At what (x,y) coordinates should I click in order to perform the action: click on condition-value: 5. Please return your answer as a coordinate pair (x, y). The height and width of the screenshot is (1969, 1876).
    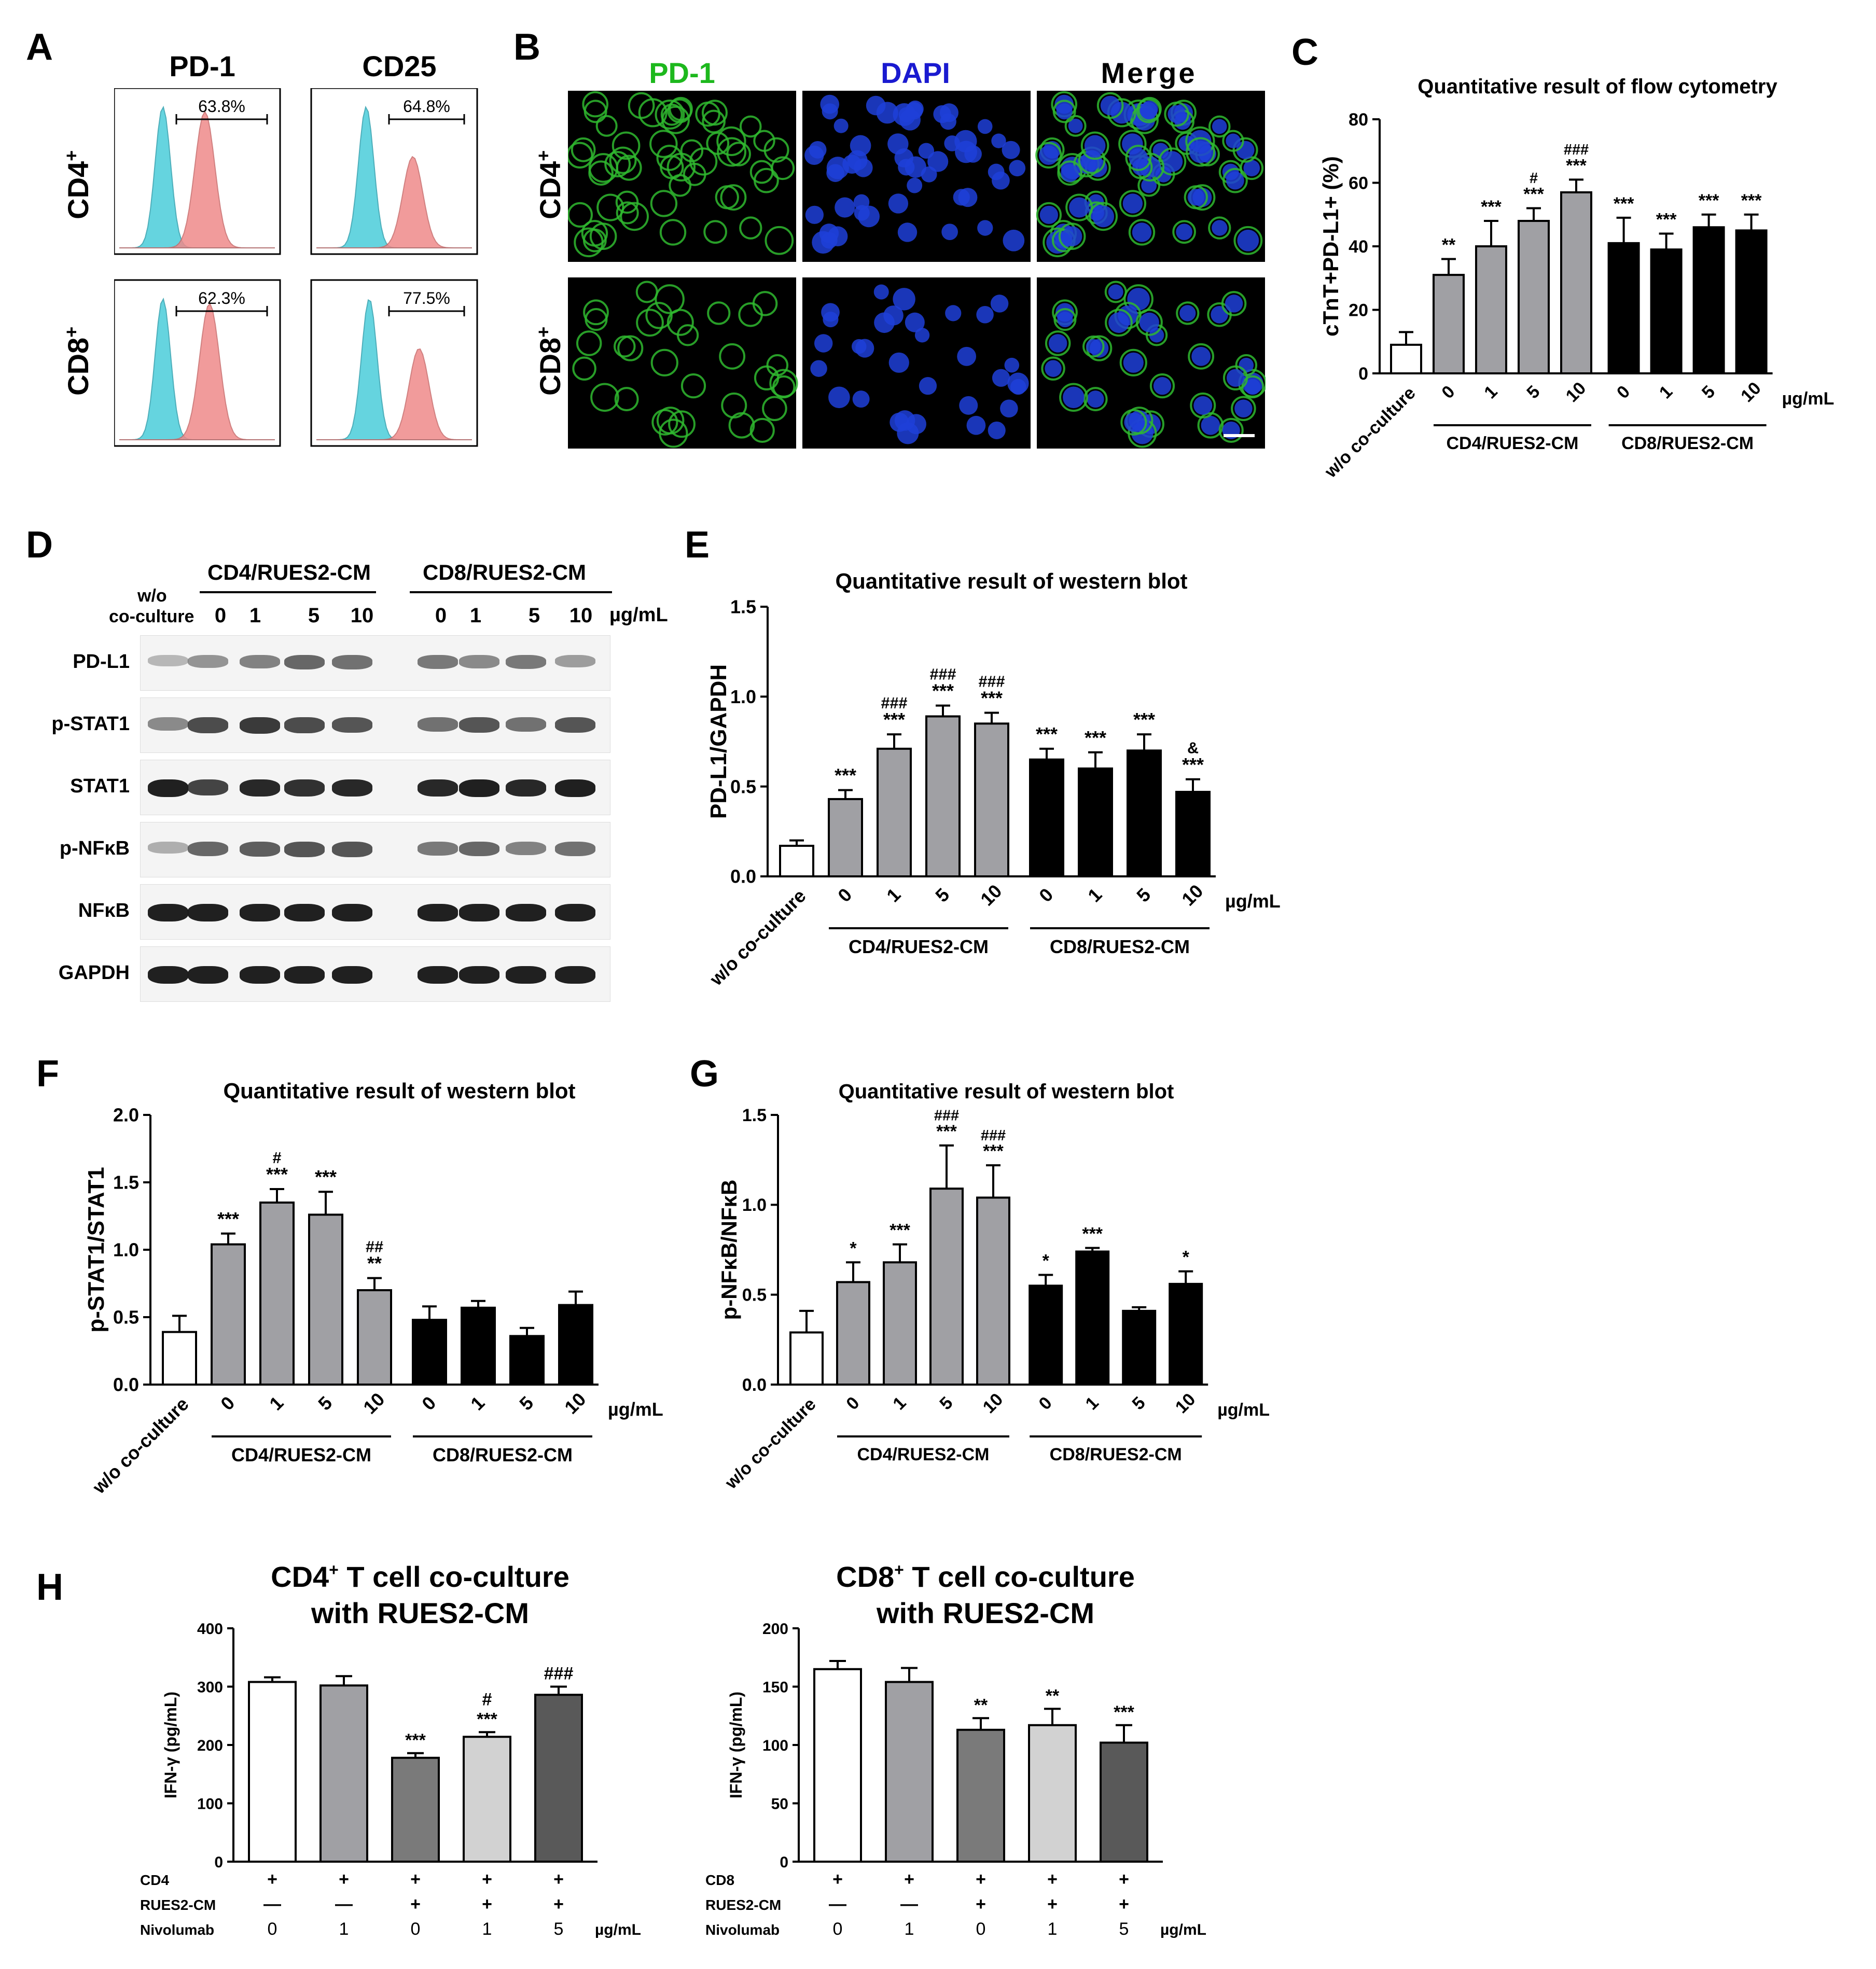
    Looking at the image, I should click on (559, 1929).